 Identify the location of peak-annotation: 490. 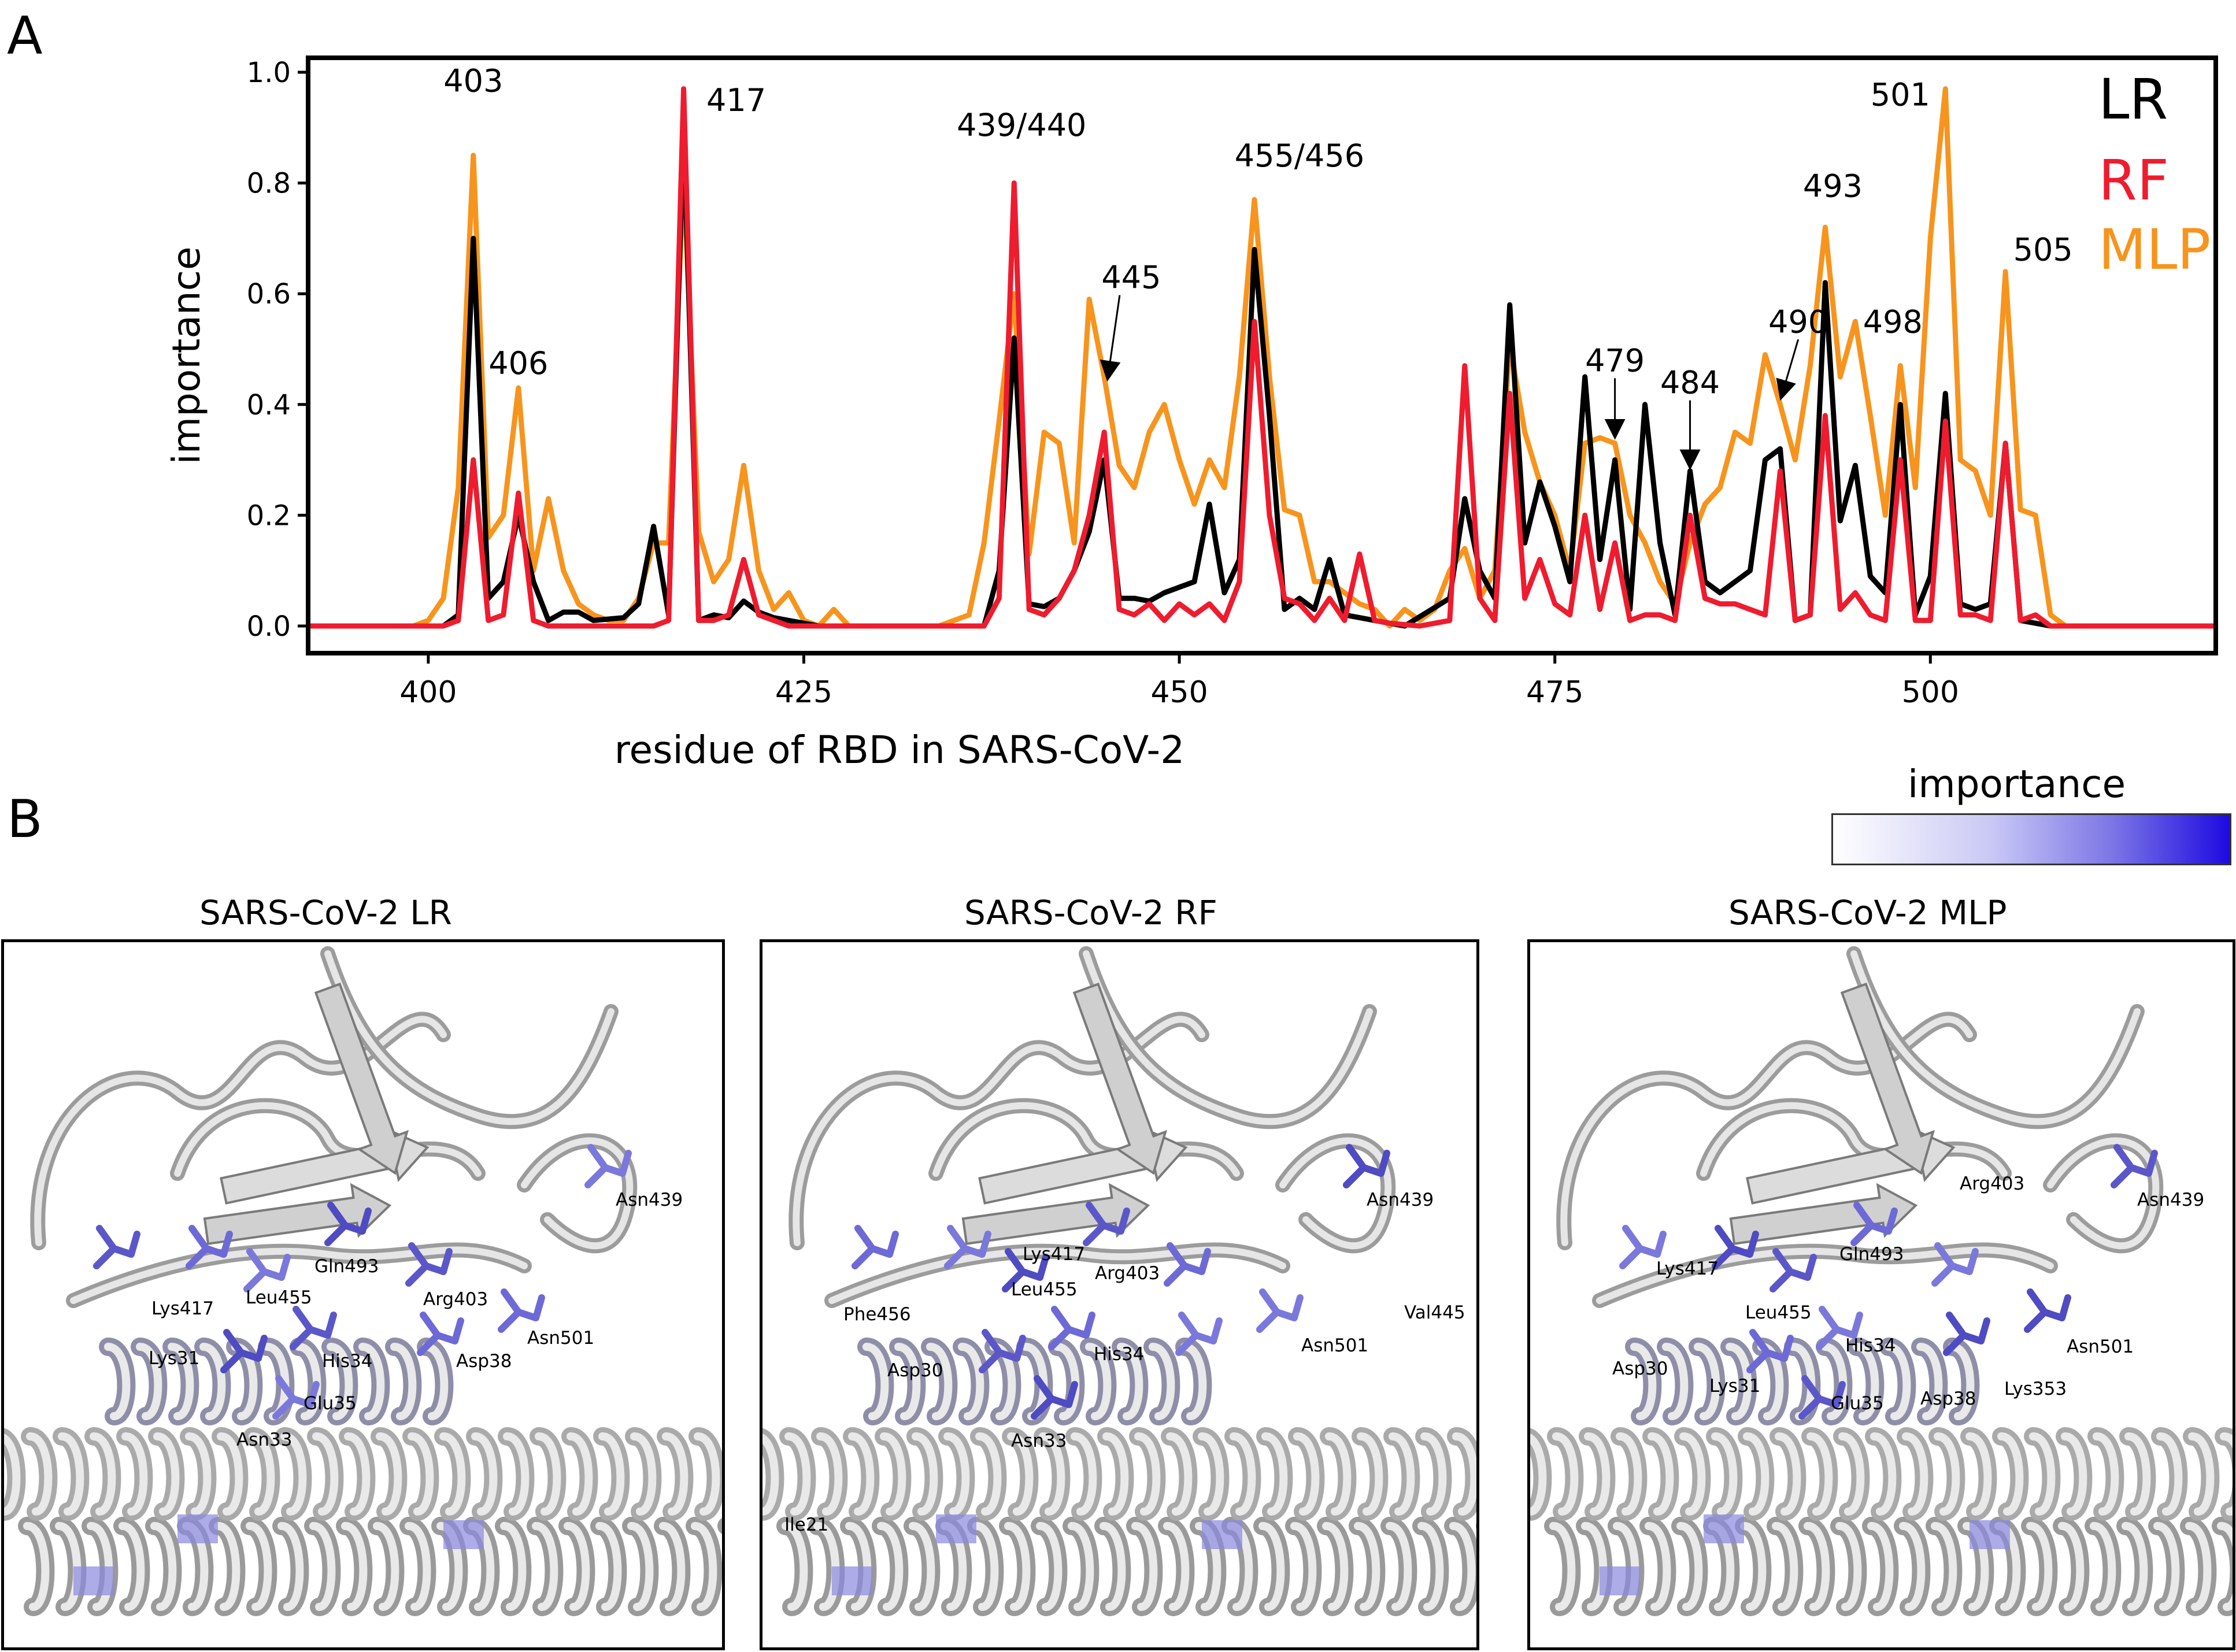
(1798, 321).